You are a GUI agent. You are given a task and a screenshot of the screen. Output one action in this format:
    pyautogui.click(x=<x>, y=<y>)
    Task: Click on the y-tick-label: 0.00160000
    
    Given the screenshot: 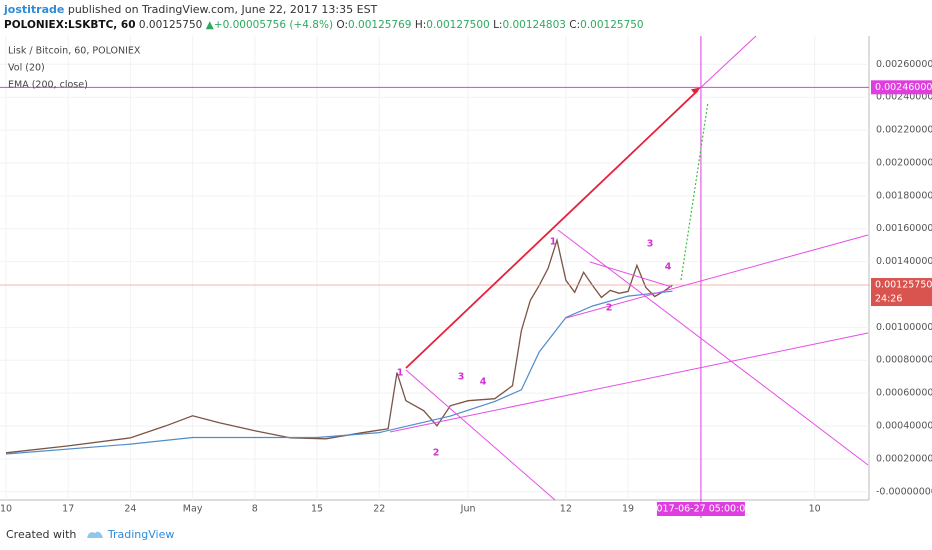 What is the action you would take?
    pyautogui.click(x=904, y=228)
    